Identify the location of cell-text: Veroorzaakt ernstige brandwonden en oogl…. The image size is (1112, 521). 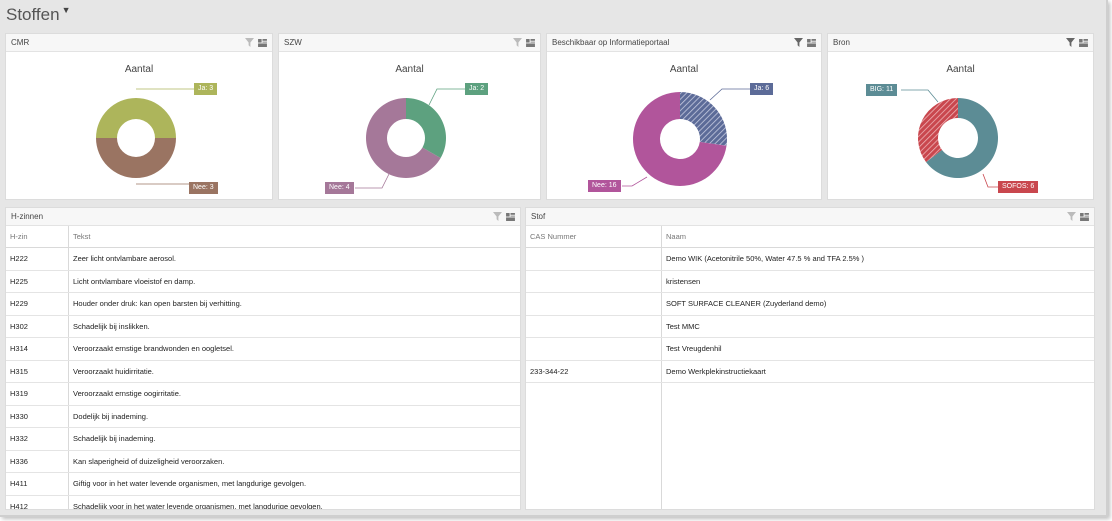
(294, 349).